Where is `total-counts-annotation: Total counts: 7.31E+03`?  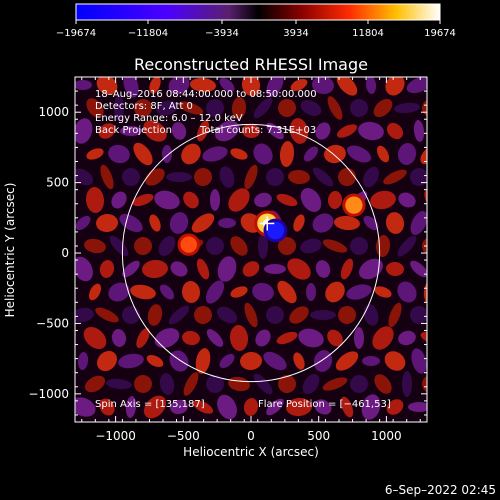 total-counts-annotation: Total counts: 7.31E+03 is located at coordinates (257, 130).